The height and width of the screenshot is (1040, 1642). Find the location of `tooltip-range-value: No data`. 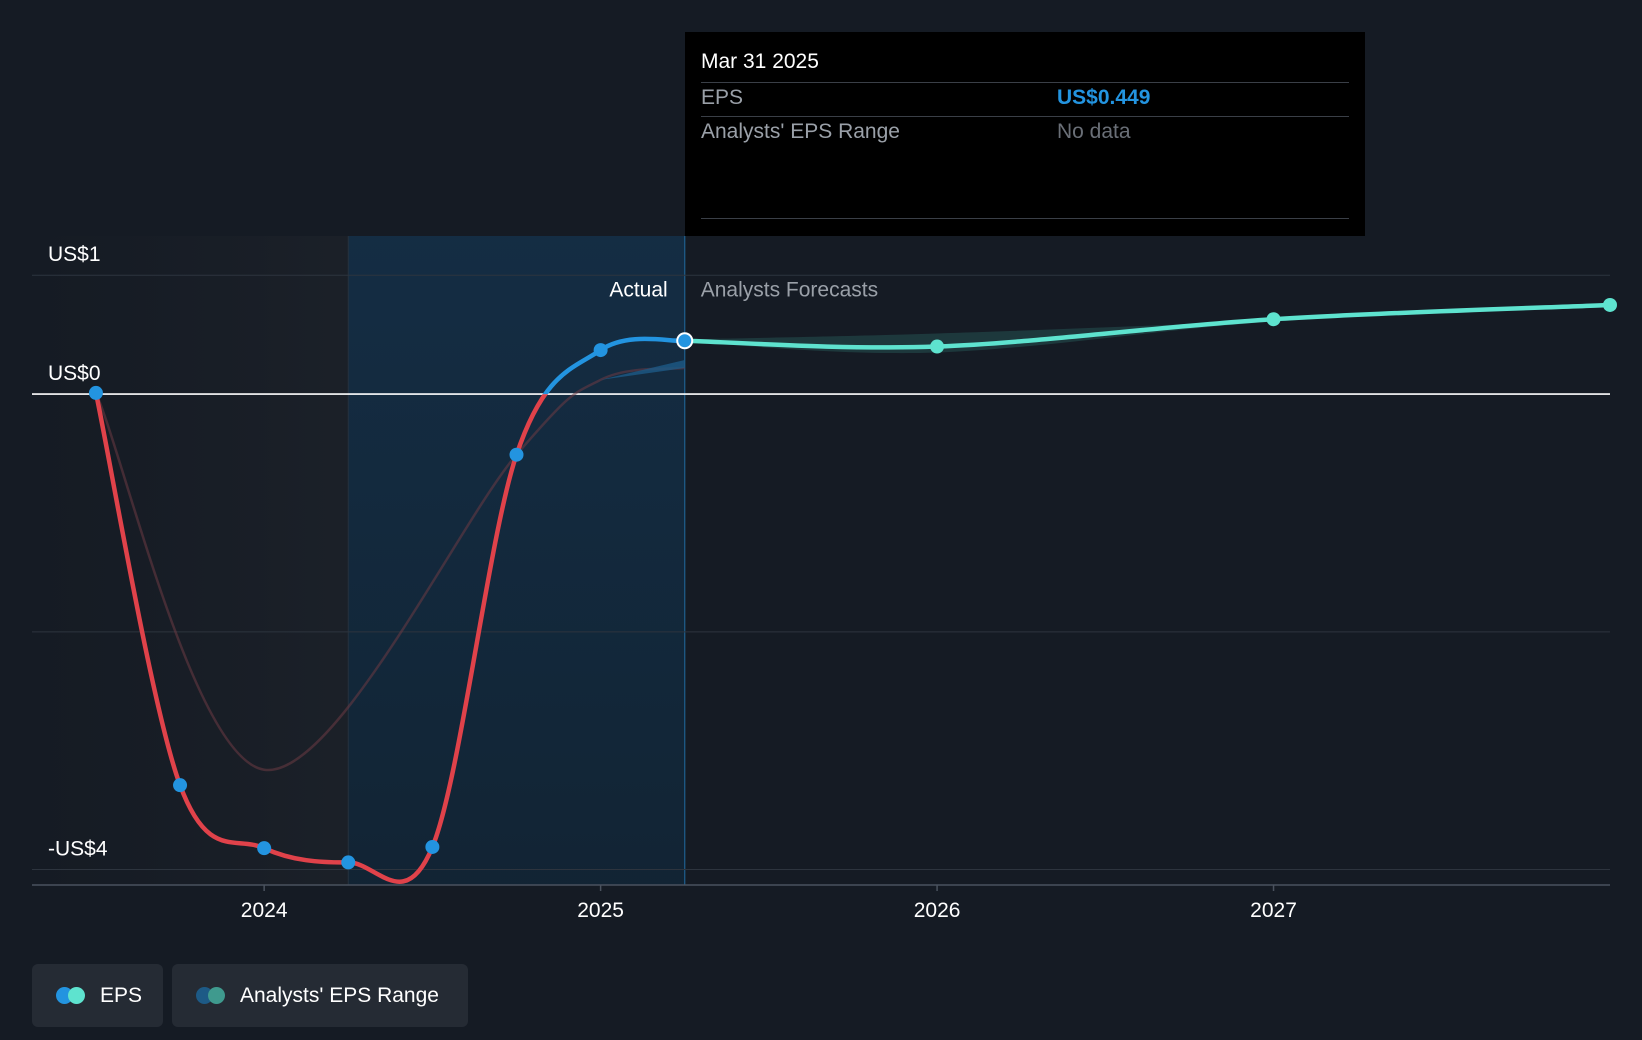

tooltip-range-value: No data is located at coordinates (1094, 131).